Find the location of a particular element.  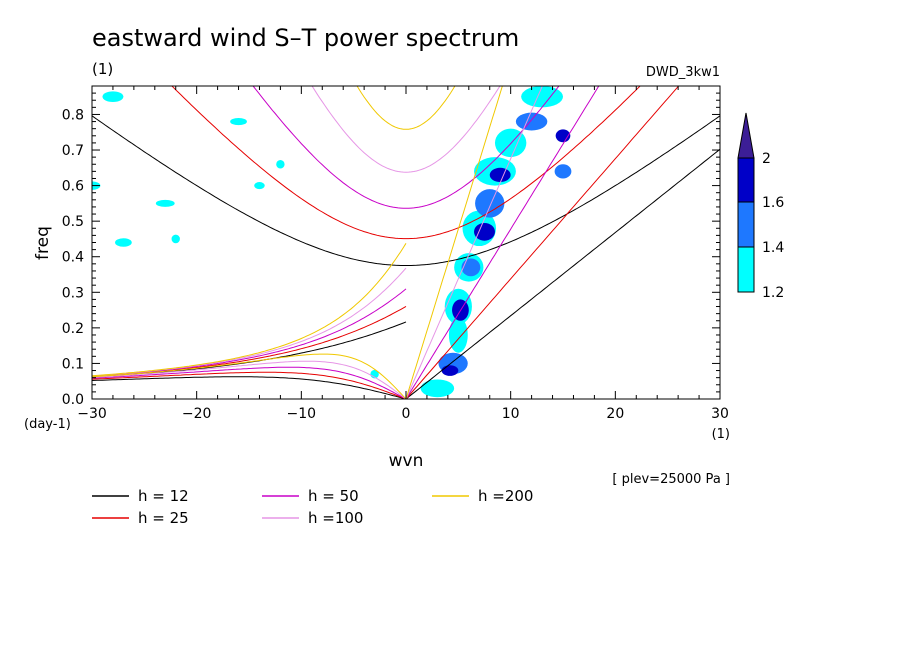

curve-rossby-h200 is located at coordinates (249, 376).